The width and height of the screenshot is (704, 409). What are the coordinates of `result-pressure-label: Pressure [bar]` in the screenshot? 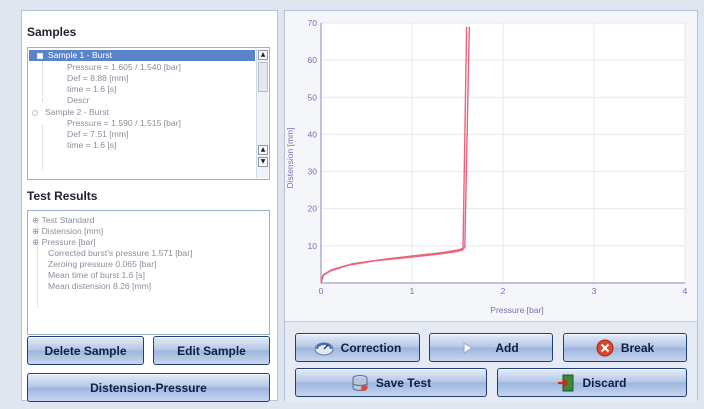 It's located at (68, 242).